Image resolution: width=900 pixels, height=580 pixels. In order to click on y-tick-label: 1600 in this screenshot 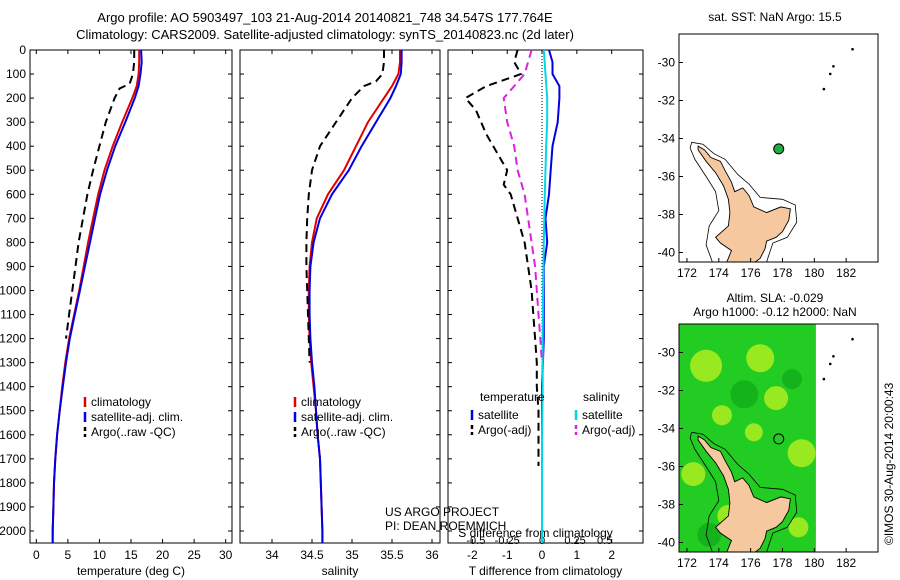, I will do `click(13, 435)`.